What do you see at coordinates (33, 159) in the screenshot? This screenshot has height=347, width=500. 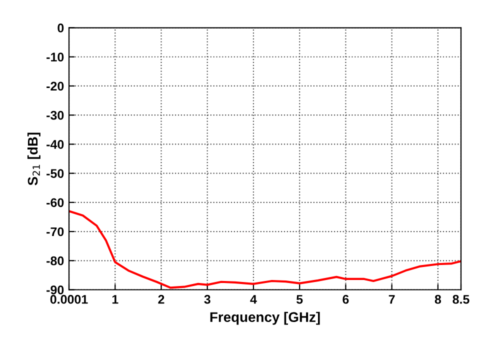 I see `y-axis-title: S$_{21}$ [dB]` at bounding box center [33, 159].